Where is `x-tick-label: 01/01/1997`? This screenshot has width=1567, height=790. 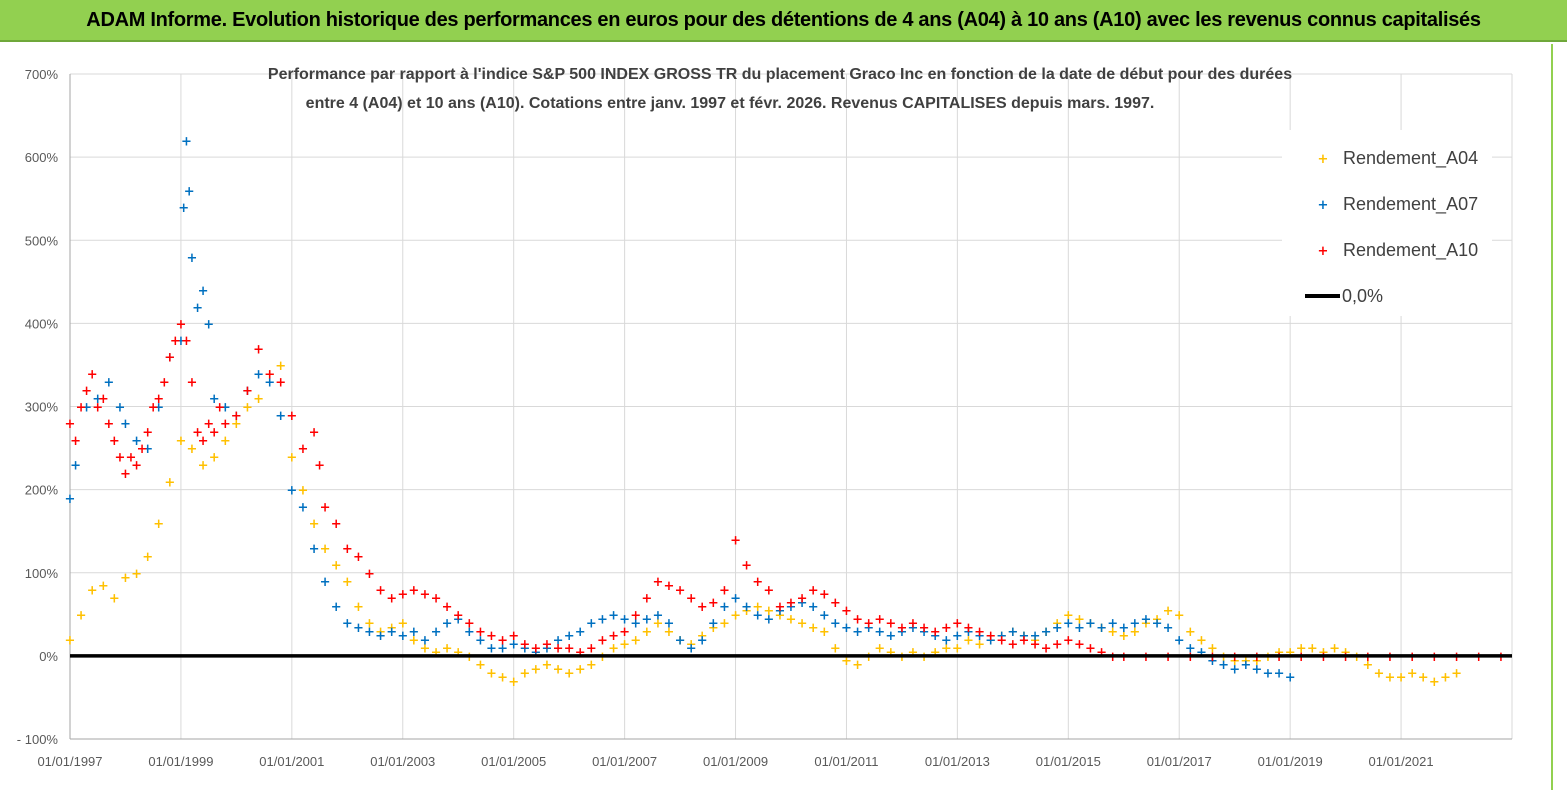 x-tick-label: 01/01/1997 is located at coordinates (69, 761).